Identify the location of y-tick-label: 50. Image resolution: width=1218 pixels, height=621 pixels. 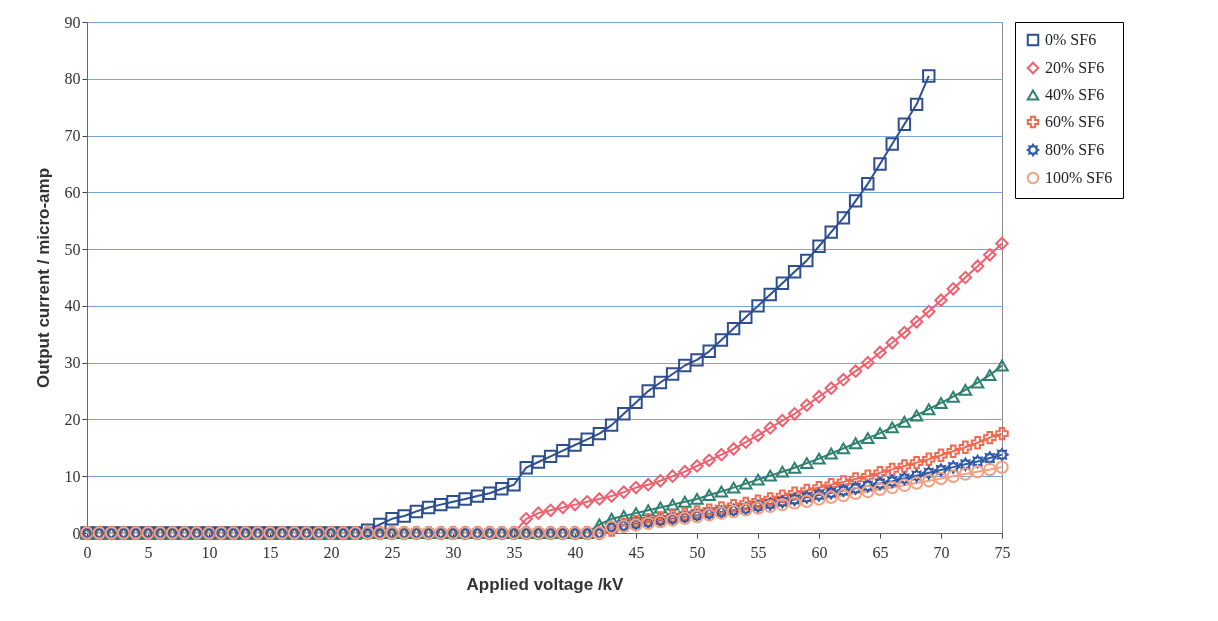
(72, 249).